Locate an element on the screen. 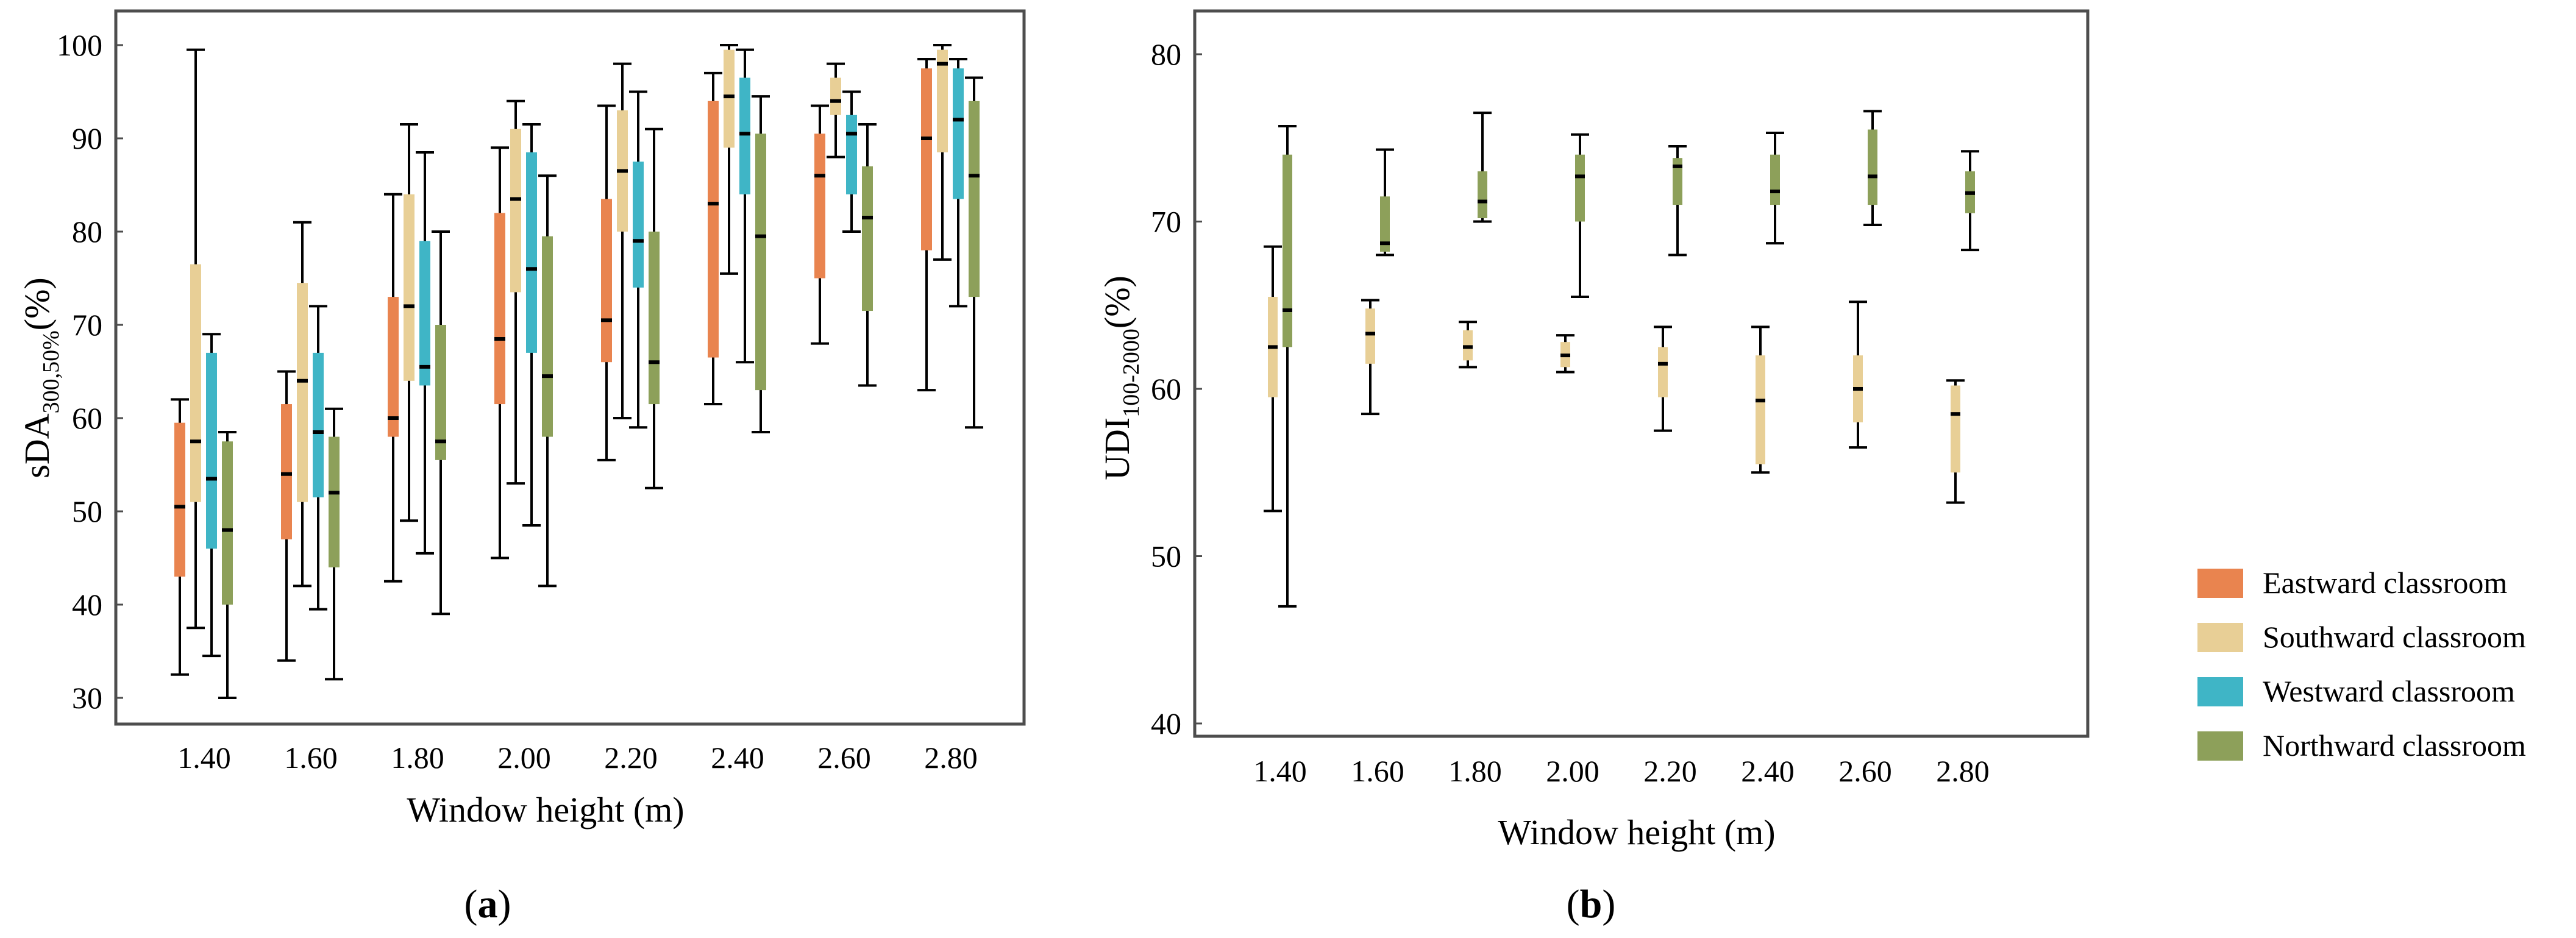  chart-a-y-label: sDA300,50%(%) is located at coordinates (40, 377).